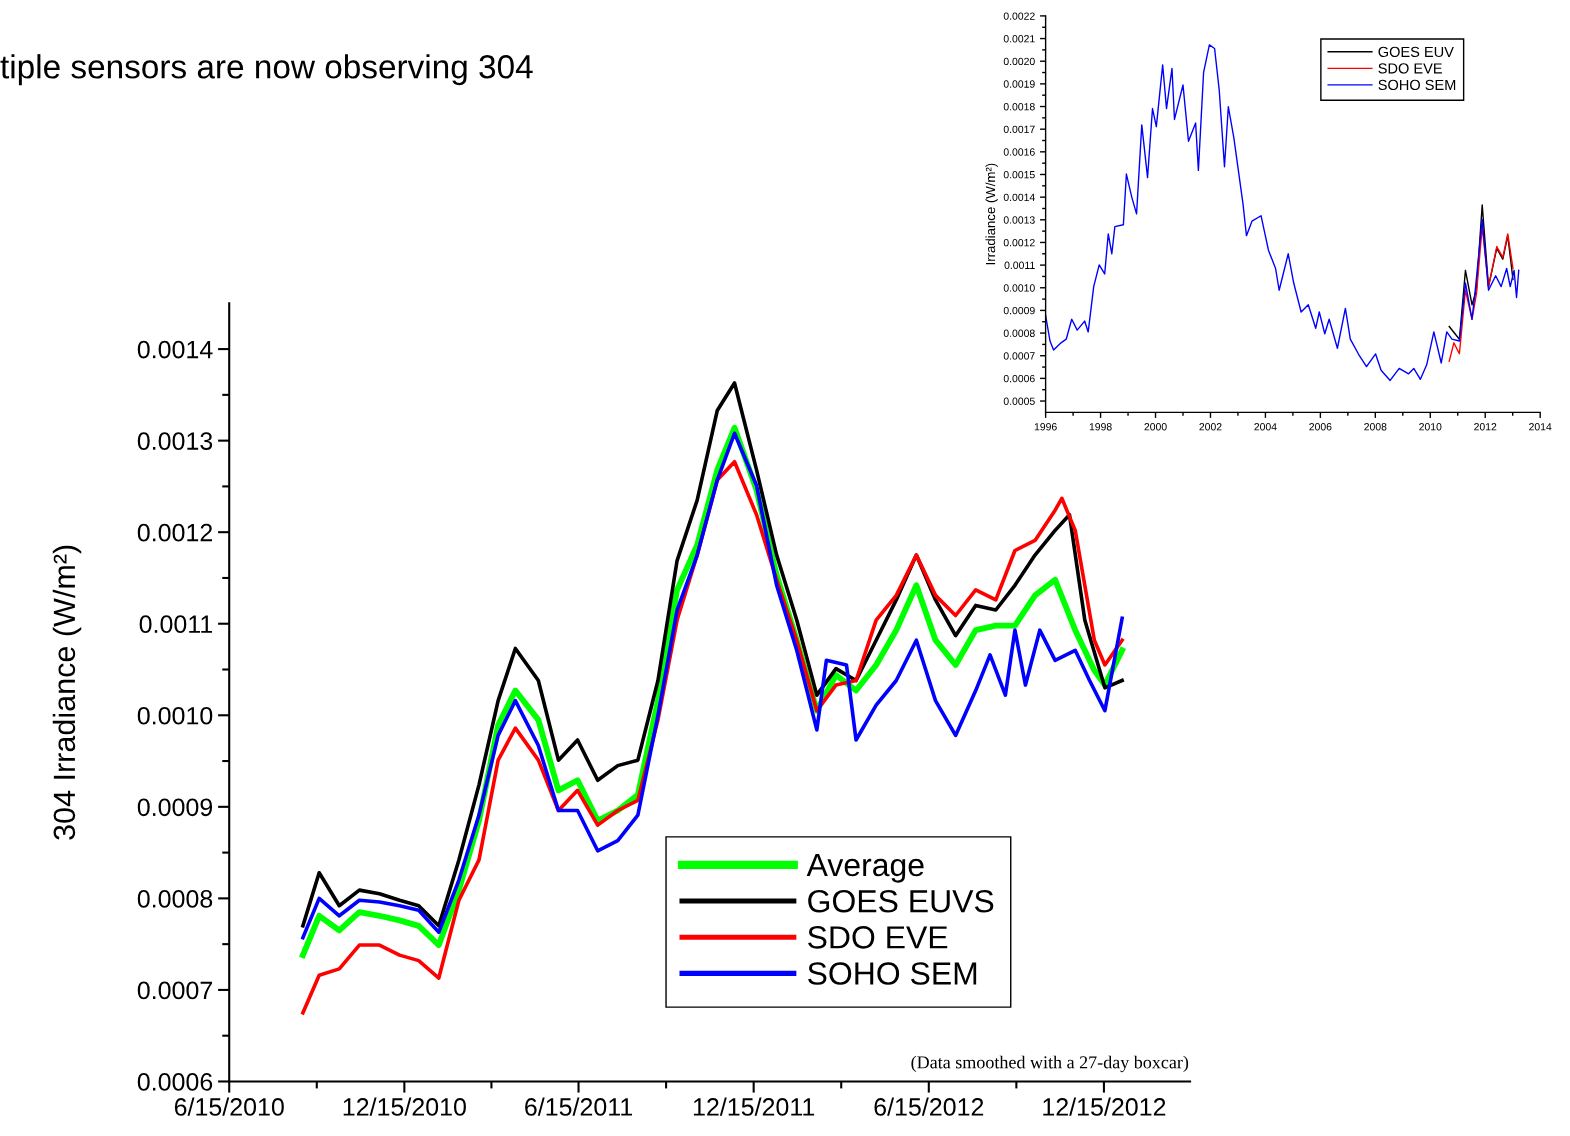 The image size is (1570, 1136). What do you see at coordinates (1019, 61) in the screenshot?
I see `y-tick-label: 0.0020` at bounding box center [1019, 61].